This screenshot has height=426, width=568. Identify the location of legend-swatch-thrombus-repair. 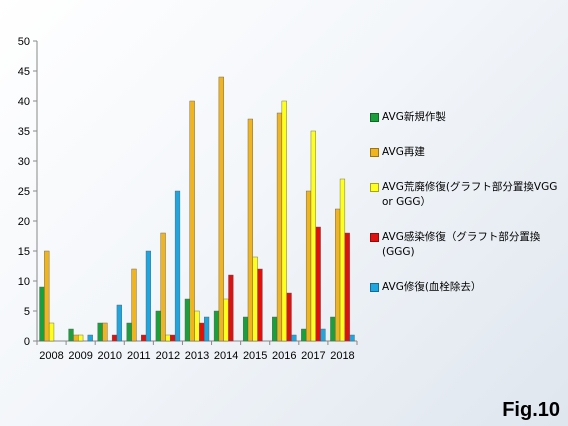
(374, 287).